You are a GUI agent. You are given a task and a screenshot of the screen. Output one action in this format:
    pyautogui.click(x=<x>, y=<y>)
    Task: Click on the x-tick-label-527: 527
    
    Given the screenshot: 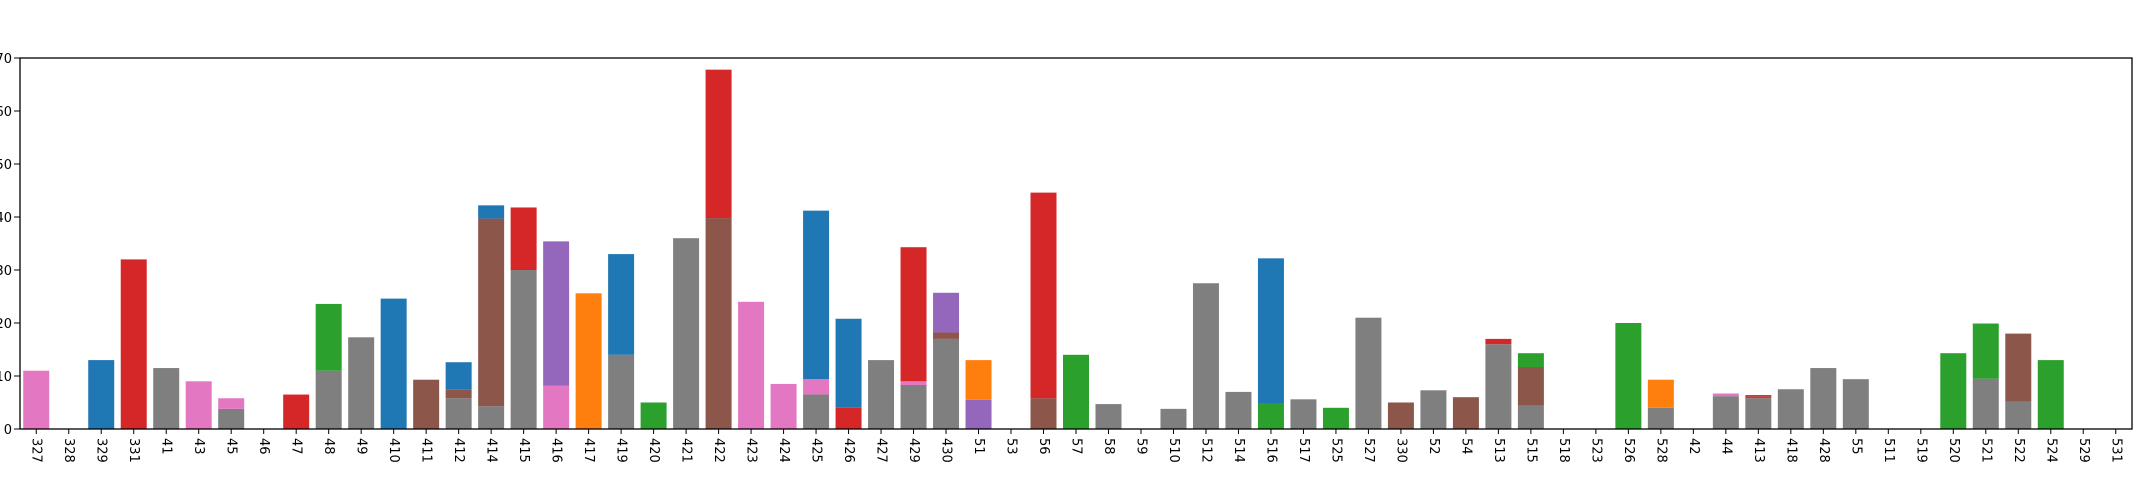 What is the action you would take?
    pyautogui.click(x=1368, y=450)
    